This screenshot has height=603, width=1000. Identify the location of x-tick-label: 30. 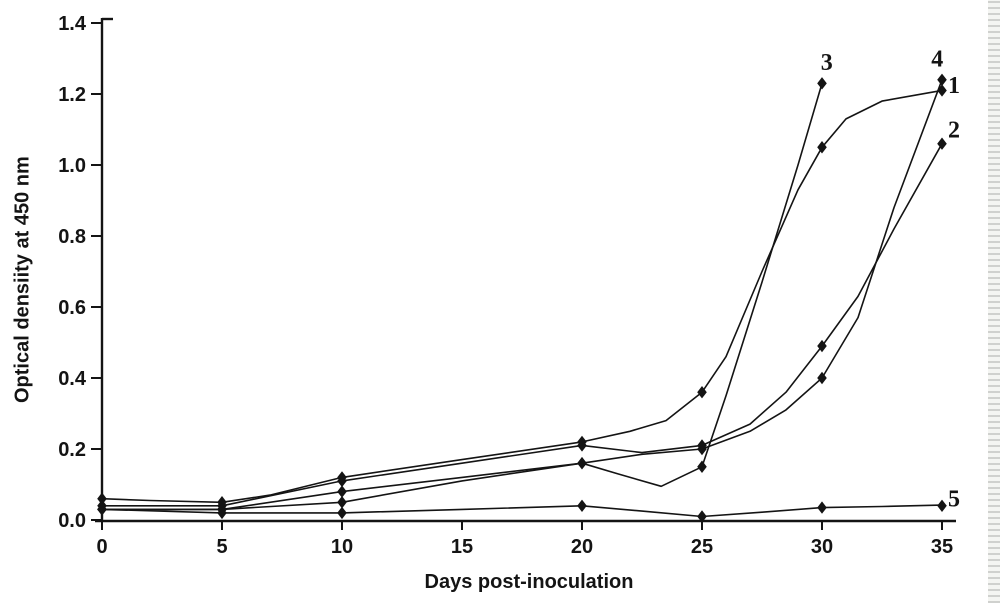
(822, 547).